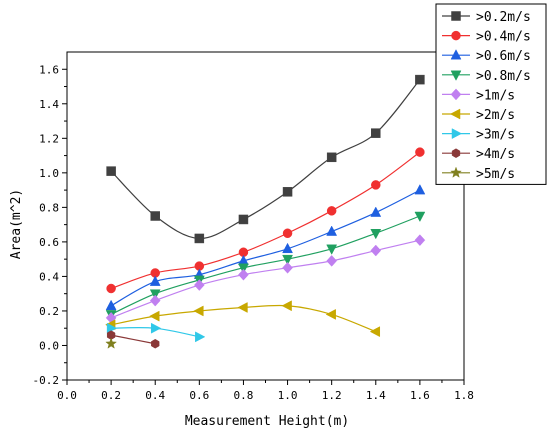  I want to click on y-tick-label: 0.4, so click(49, 276).